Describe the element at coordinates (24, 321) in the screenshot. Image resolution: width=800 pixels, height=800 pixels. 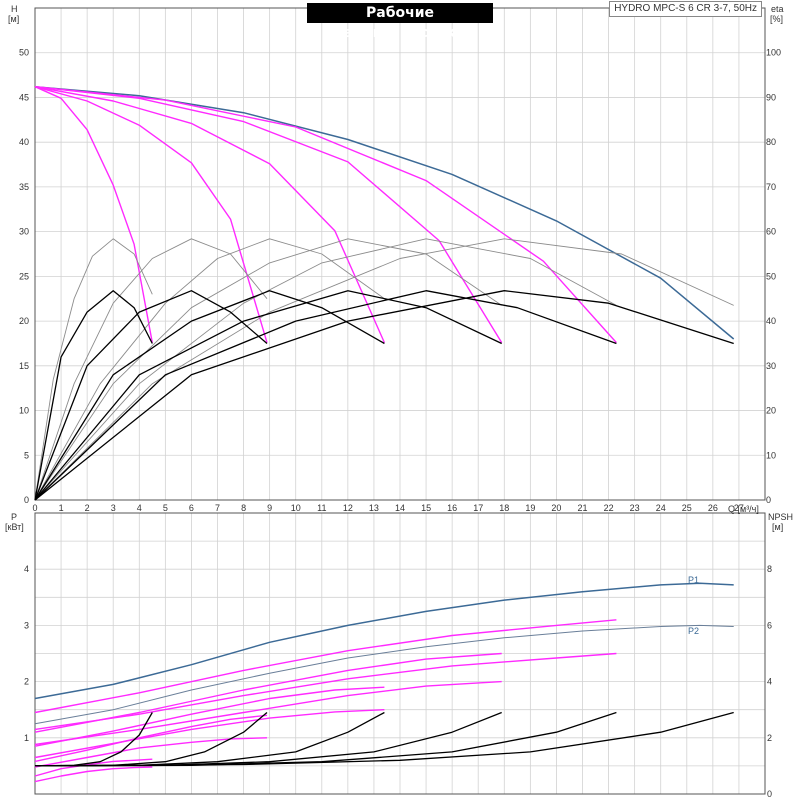
I see `h-tick-label: 20` at that location.